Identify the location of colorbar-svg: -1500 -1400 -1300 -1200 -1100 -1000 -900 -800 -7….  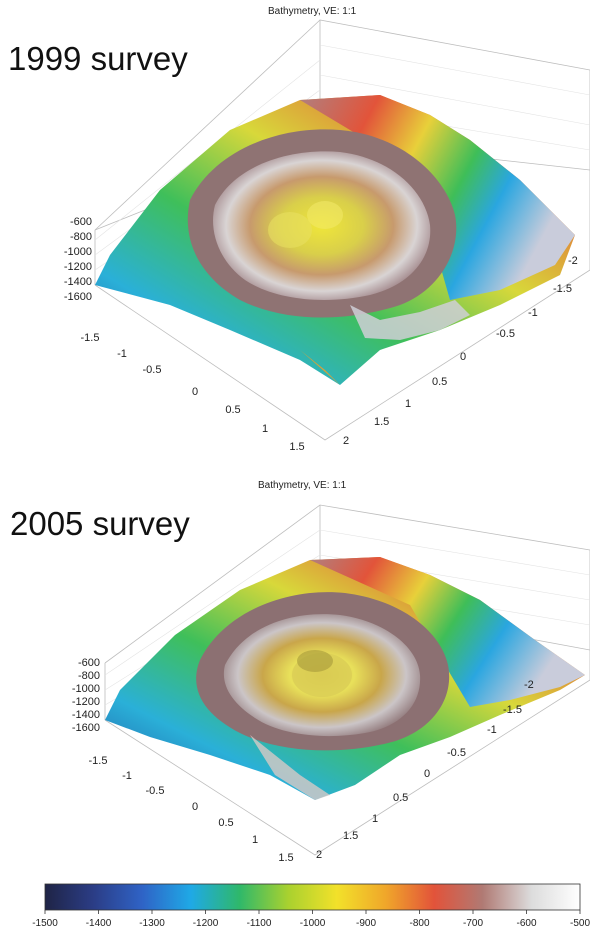
(311, 906).